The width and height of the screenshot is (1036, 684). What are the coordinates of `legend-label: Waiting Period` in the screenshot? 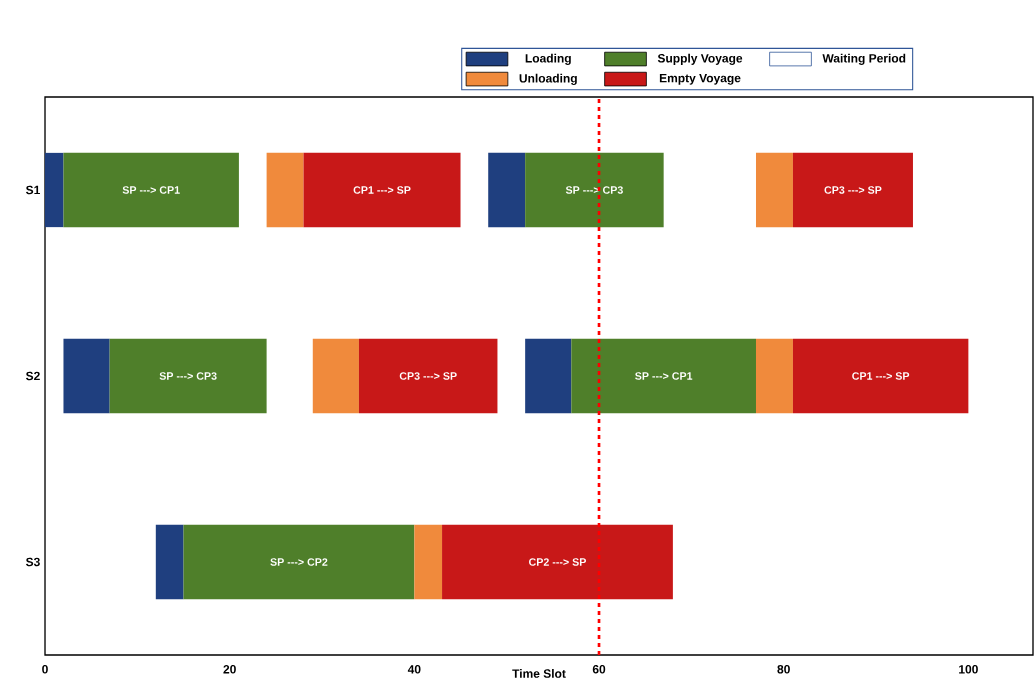 It's located at (864, 59).